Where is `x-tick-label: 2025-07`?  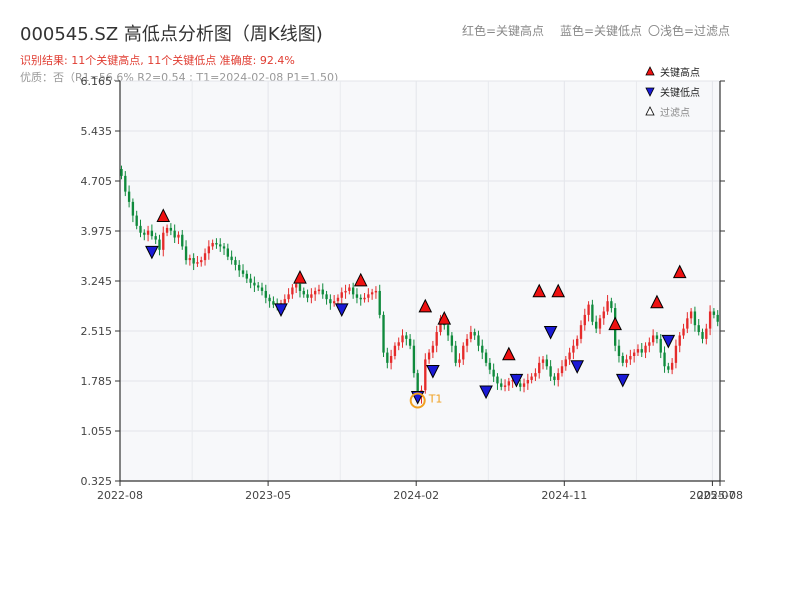 x-tick-label: 2025-07 is located at coordinates (712, 495).